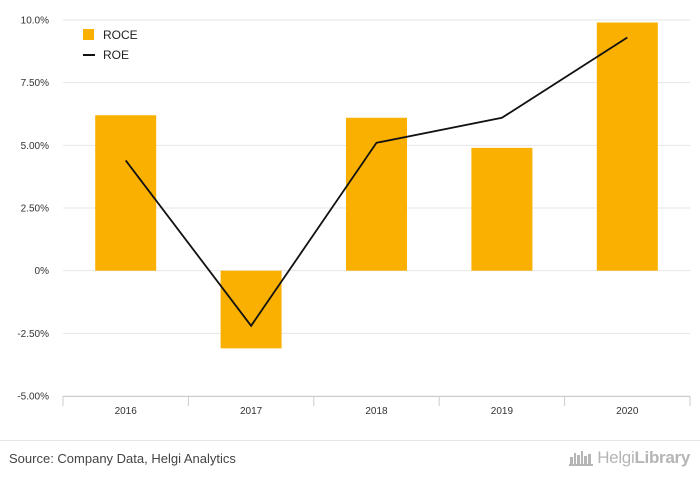 The width and height of the screenshot is (700, 483). I want to click on x-tick-label: 2019, so click(502, 411).